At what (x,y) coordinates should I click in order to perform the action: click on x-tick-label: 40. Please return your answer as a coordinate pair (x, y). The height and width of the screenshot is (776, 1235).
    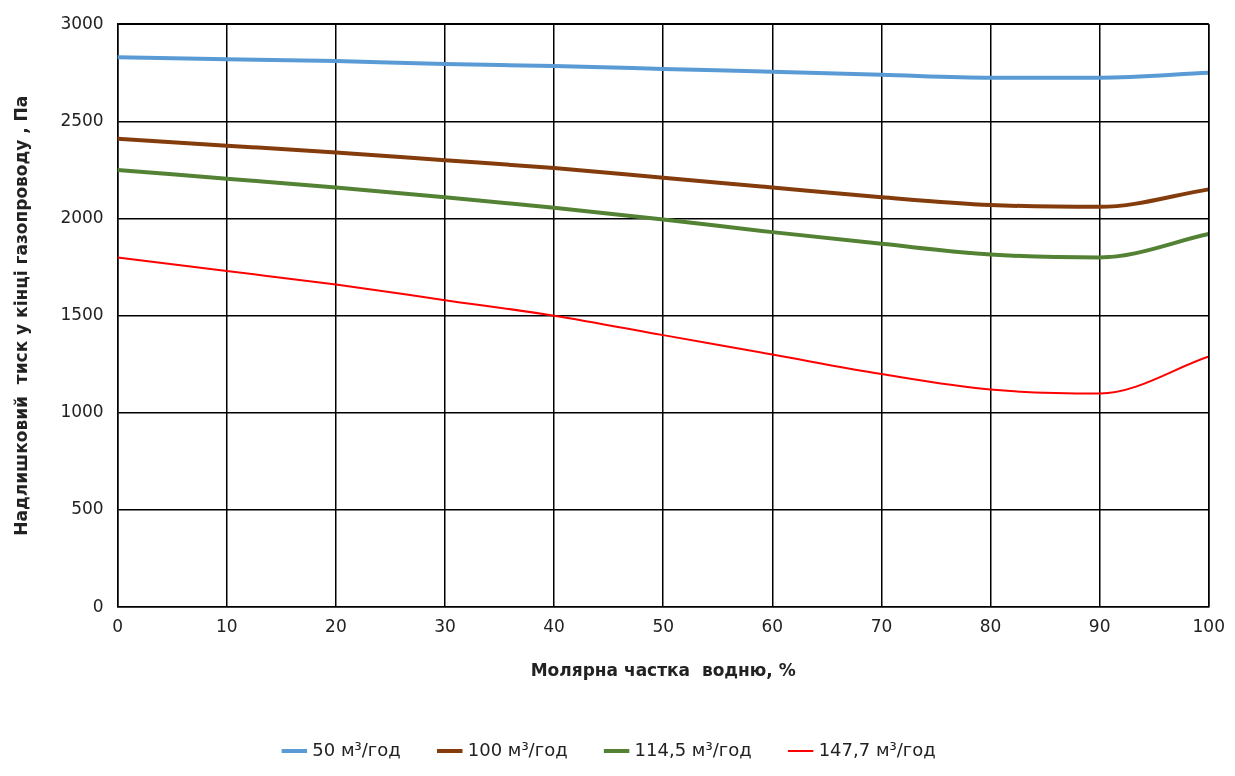
    Looking at the image, I should click on (554, 625).